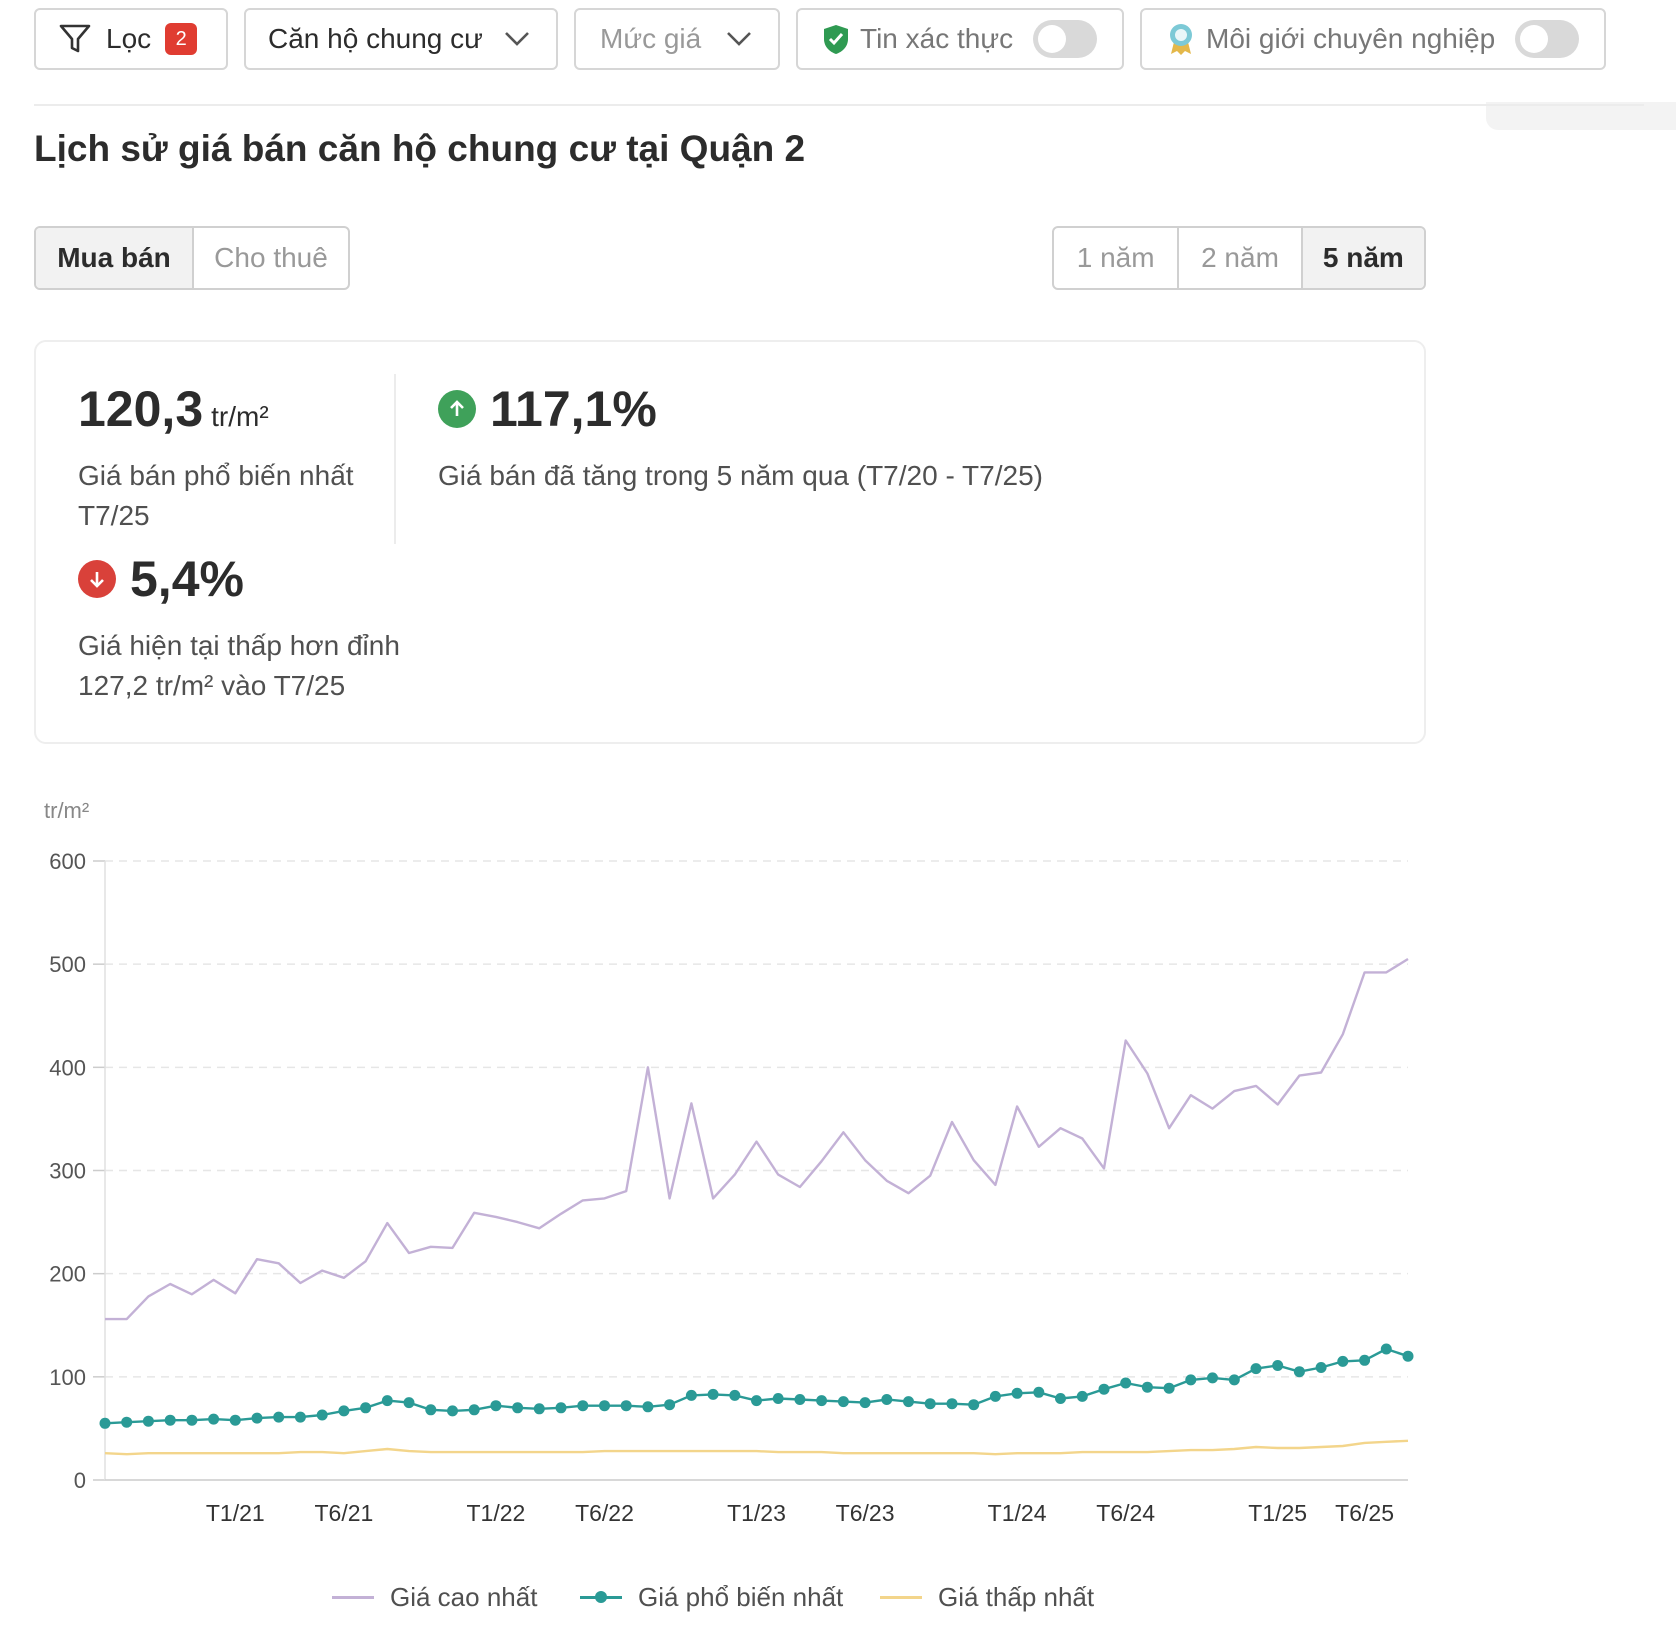  What do you see at coordinates (495, 1513) in the screenshot?
I see `x-tick-label: T1/22` at bounding box center [495, 1513].